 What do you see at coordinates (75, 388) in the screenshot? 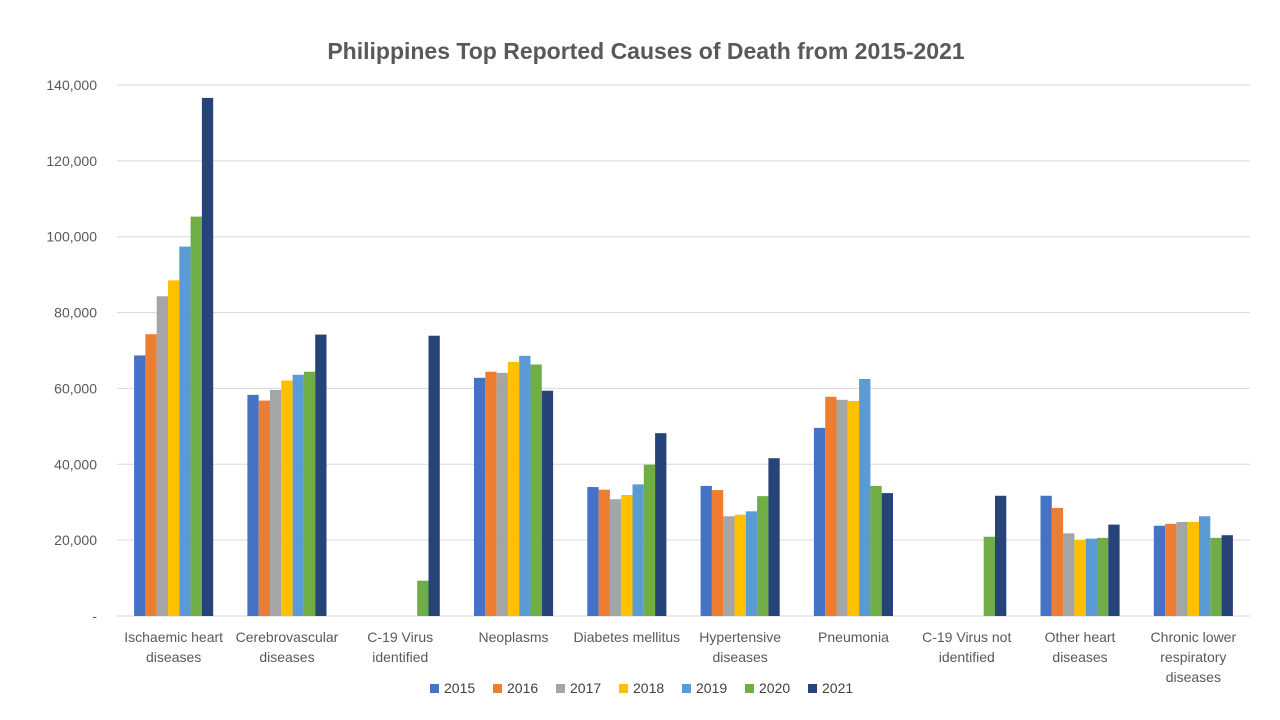
I see `y-tick-label: 60,000` at bounding box center [75, 388].